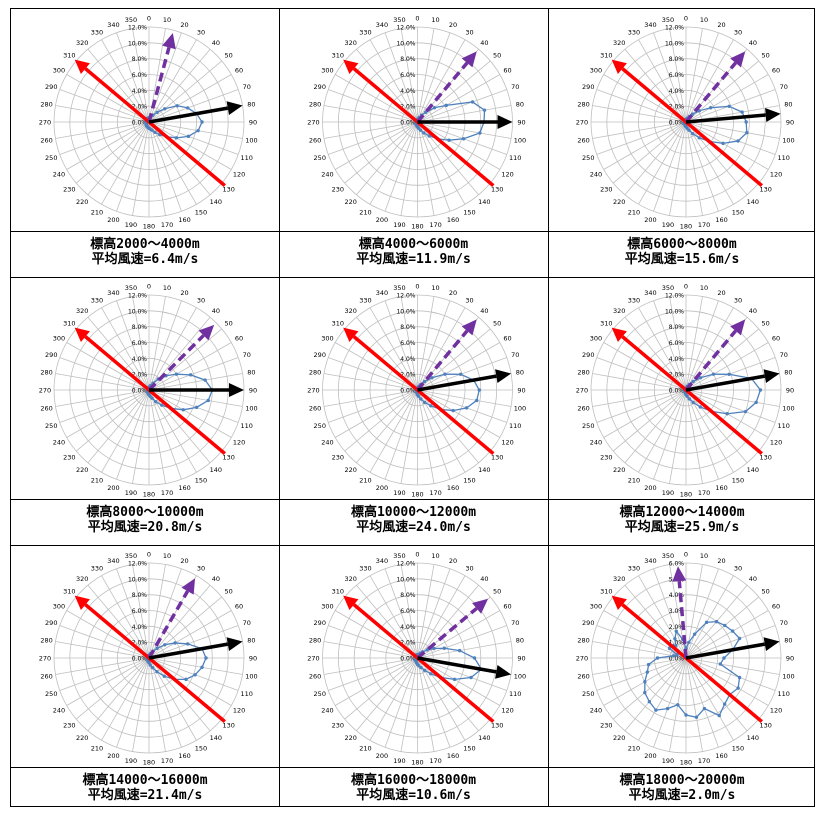 The width and height of the screenshot is (825, 815). Describe the element at coordinates (464, 667) in the screenshot. I see `black-direction-arrow` at that location.